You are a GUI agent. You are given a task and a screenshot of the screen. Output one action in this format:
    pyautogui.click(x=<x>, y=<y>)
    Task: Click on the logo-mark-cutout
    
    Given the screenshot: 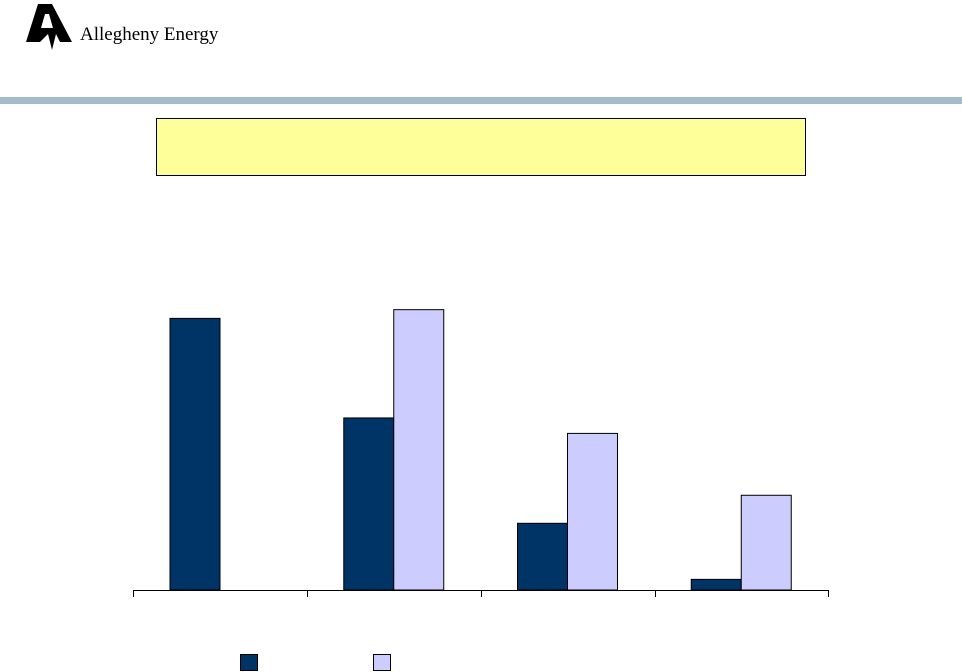 What is the action you would take?
    pyautogui.click(x=47, y=21)
    